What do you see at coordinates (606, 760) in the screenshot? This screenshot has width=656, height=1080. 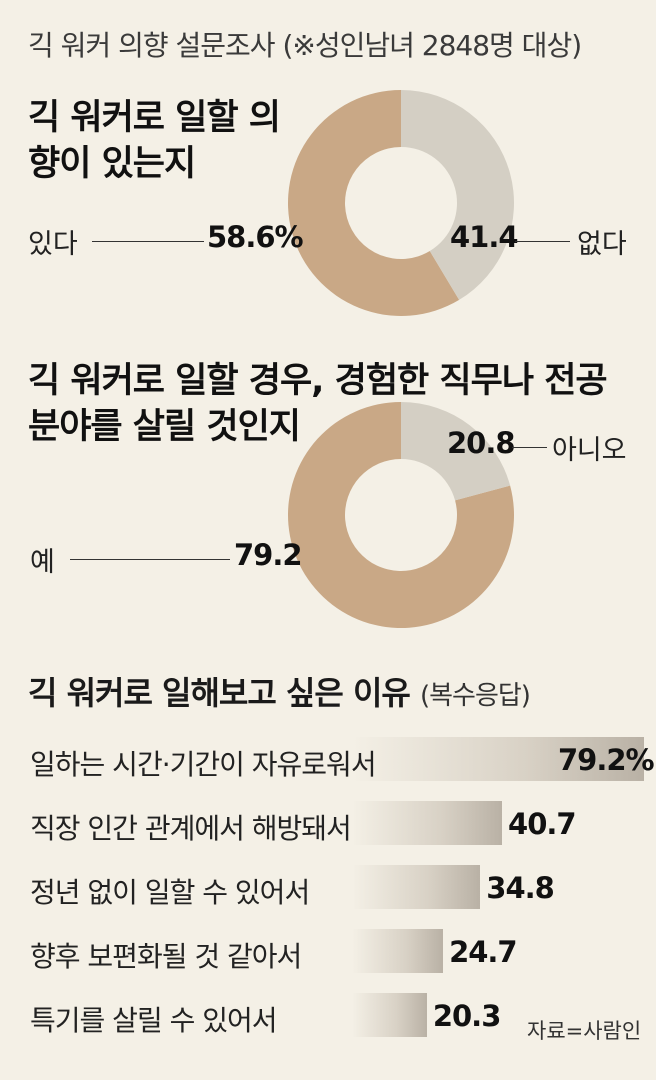 I see `bar-value-label: 79.2%` at bounding box center [606, 760].